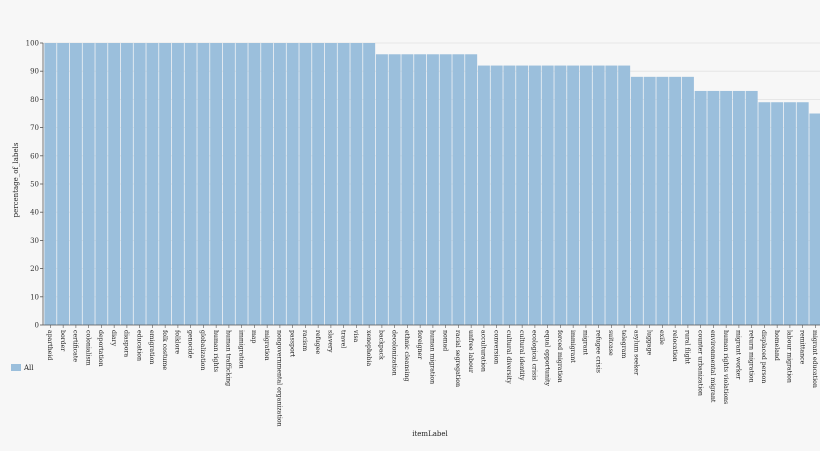 The height and width of the screenshot is (451, 820). I want to click on y-tick-label: 70, so click(34, 128).